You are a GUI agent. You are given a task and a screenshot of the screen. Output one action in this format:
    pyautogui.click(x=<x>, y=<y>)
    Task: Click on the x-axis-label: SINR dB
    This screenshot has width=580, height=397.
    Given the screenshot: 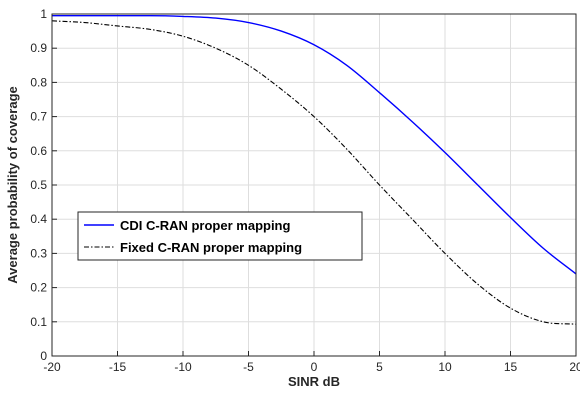 What is the action you would take?
    pyautogui.click(x=314, y=381)
    